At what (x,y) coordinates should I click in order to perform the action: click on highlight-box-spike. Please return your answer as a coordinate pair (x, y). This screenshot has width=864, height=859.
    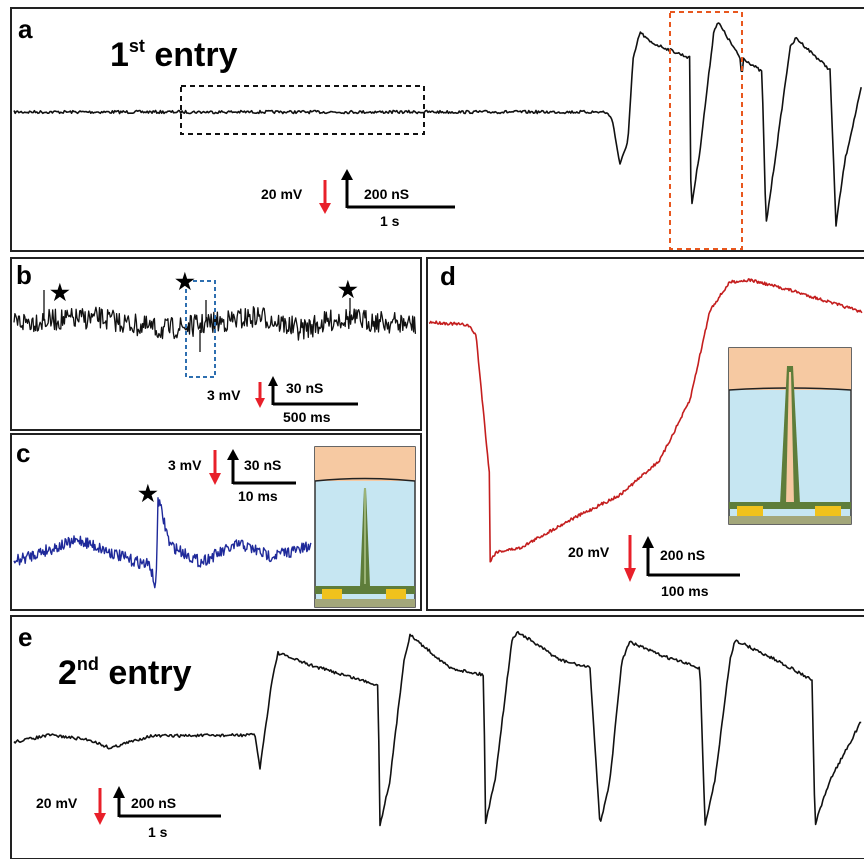
    Looking at the image, I should click on (706, 130).